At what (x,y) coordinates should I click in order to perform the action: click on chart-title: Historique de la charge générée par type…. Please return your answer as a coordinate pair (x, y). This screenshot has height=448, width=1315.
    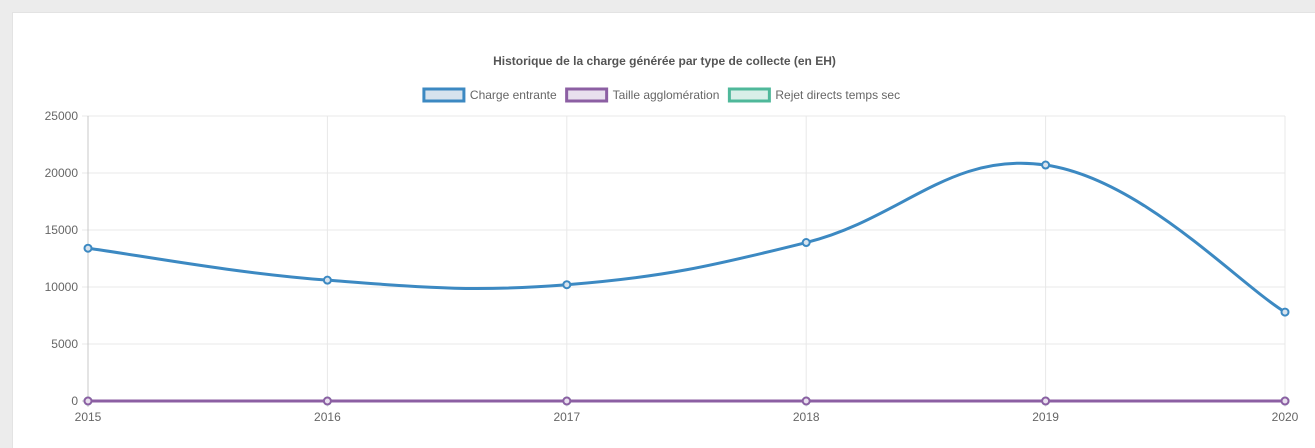
    Looking at the image, I should click on (664, 61).